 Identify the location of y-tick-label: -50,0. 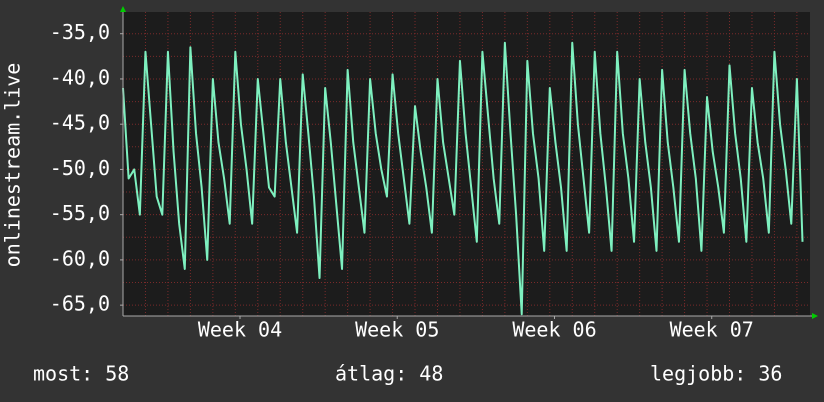
(80, 168).